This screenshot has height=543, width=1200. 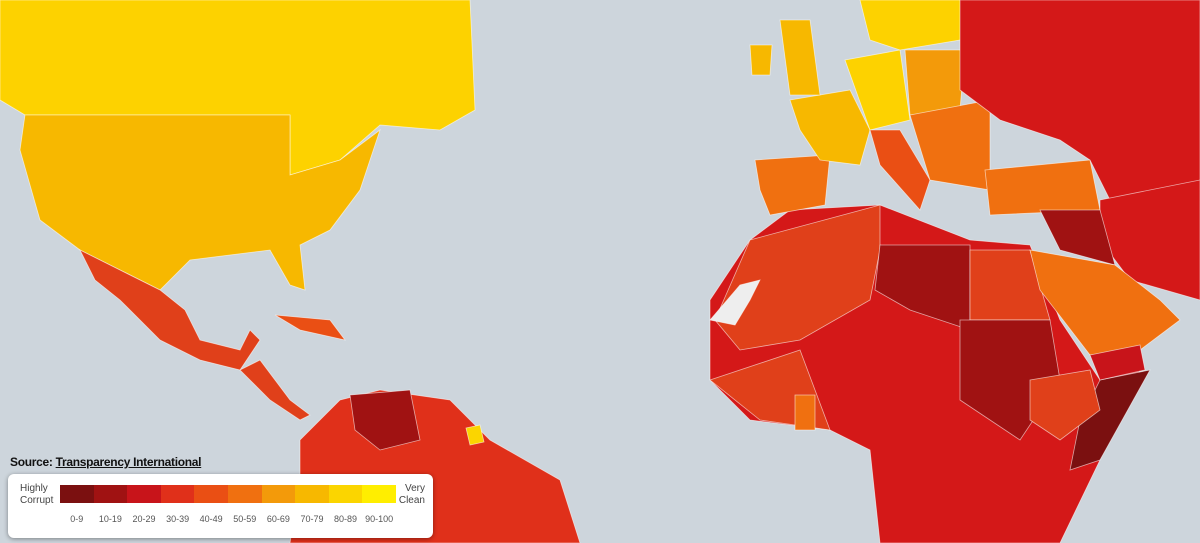 What do you see at coordinates (925, 25) in the screenshot?
I see `scandinavia` at bounding box center [925, 25].